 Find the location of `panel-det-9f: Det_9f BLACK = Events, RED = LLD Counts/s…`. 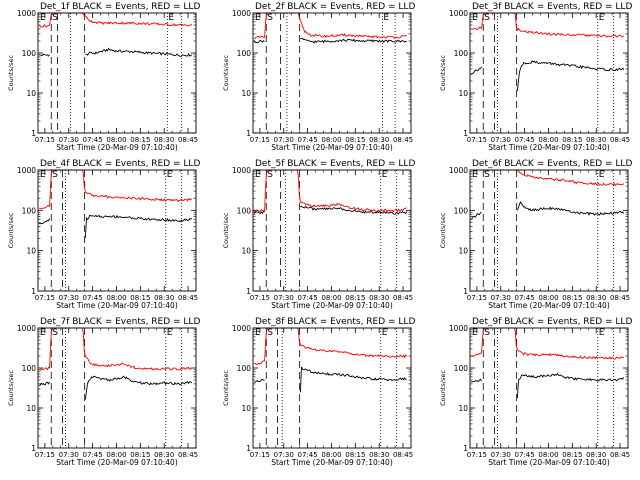

panel-det-9f: Det_9f BLACK = Events, RED = LLD Counts/s… is located at coordinates (535, 392).